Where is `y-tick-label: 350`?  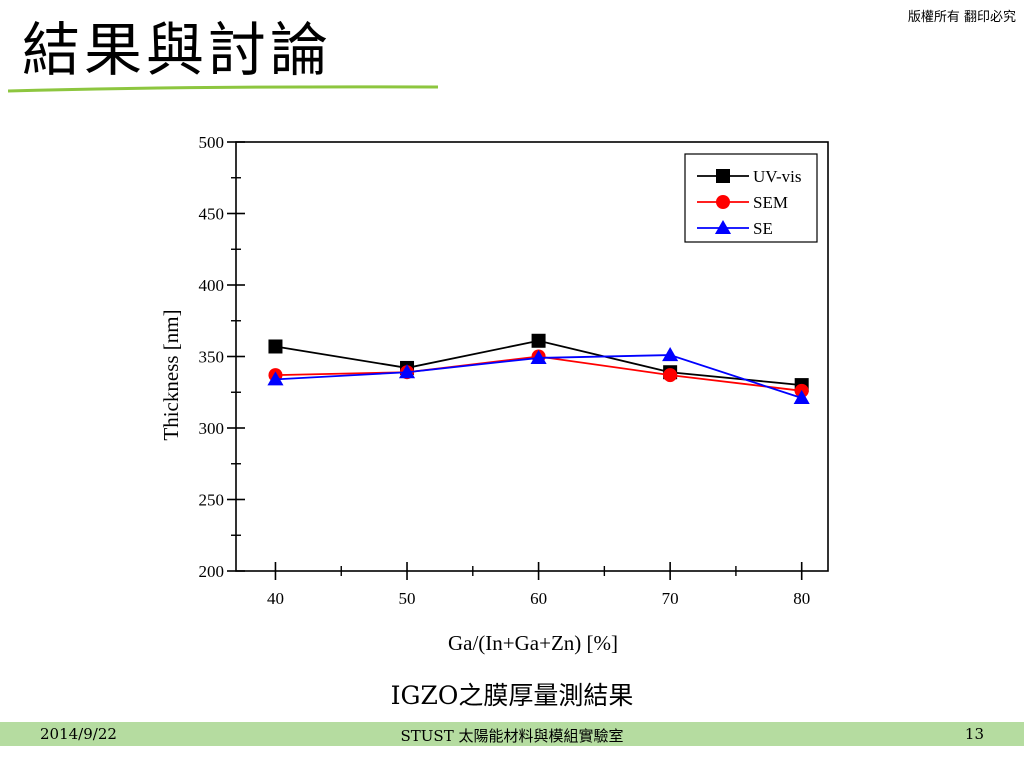
y-tick-label: 350 is located at coordinates (212, 357).